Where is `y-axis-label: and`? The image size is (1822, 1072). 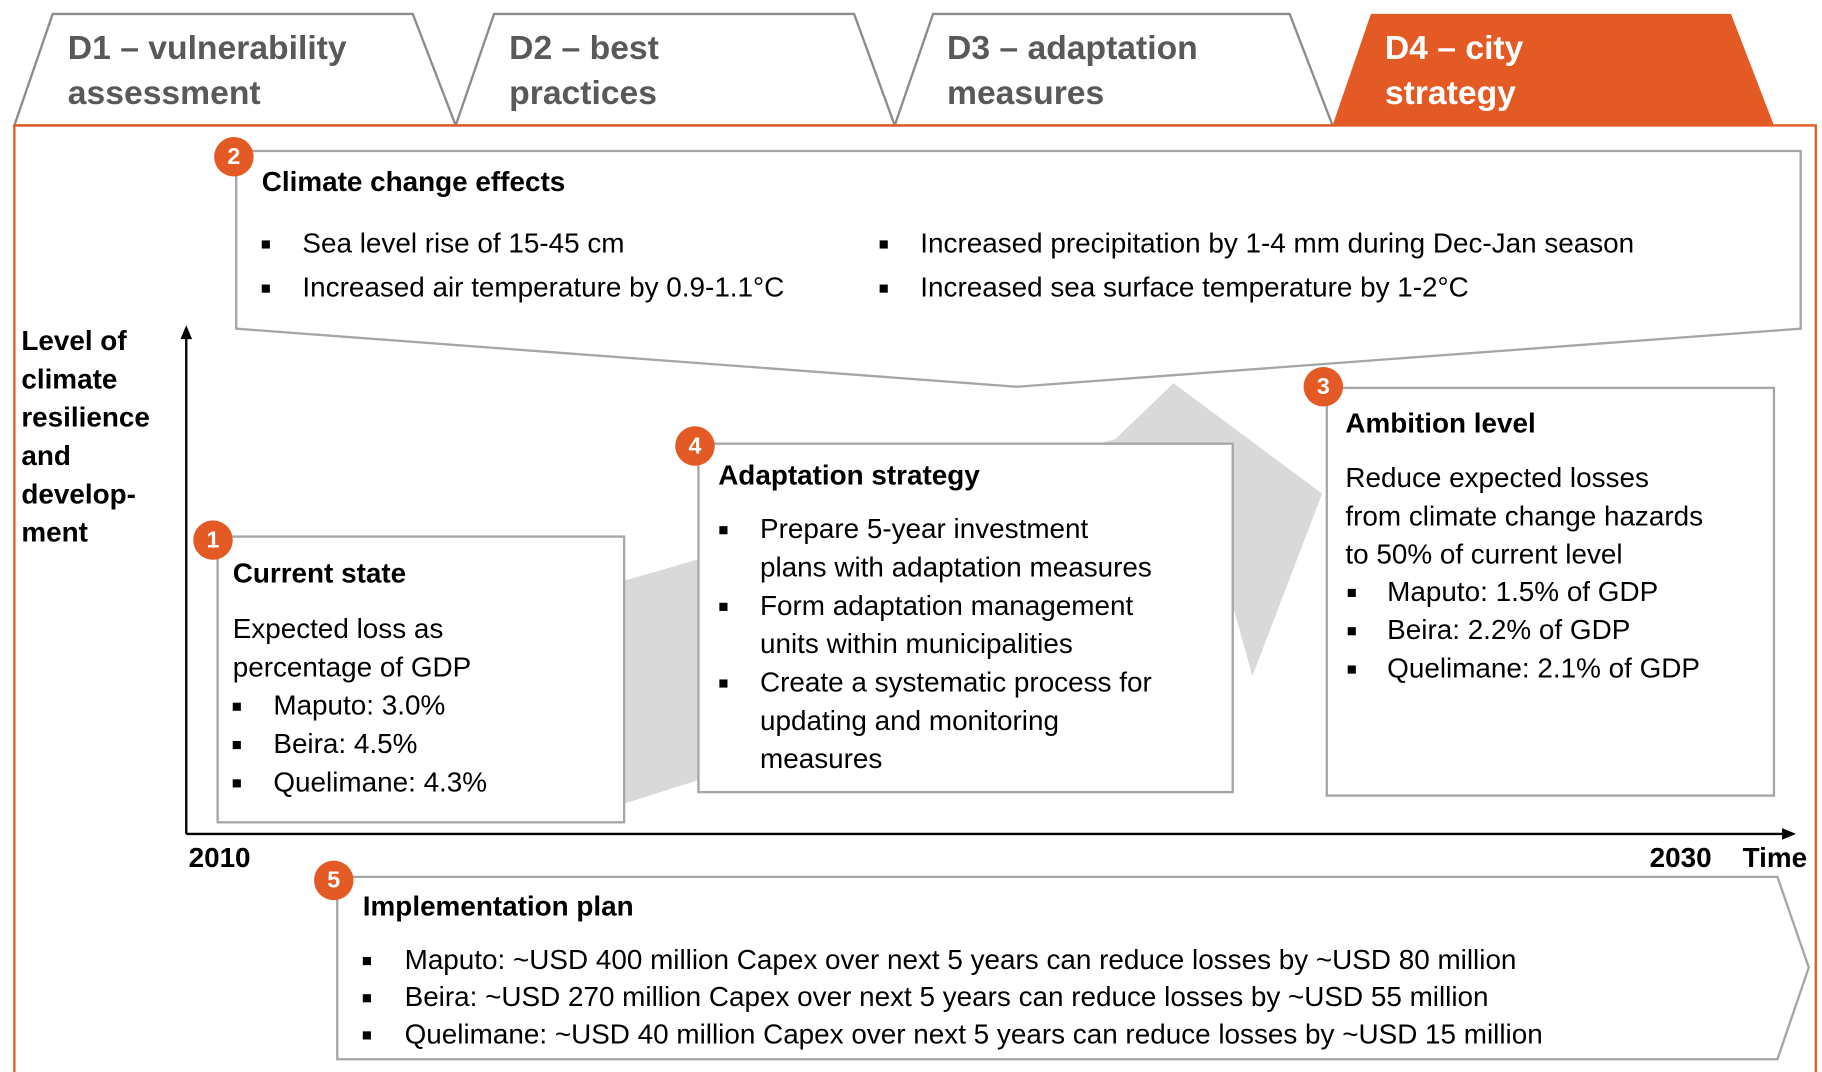 y-axis-label: and is located at coordinates (46, 455).